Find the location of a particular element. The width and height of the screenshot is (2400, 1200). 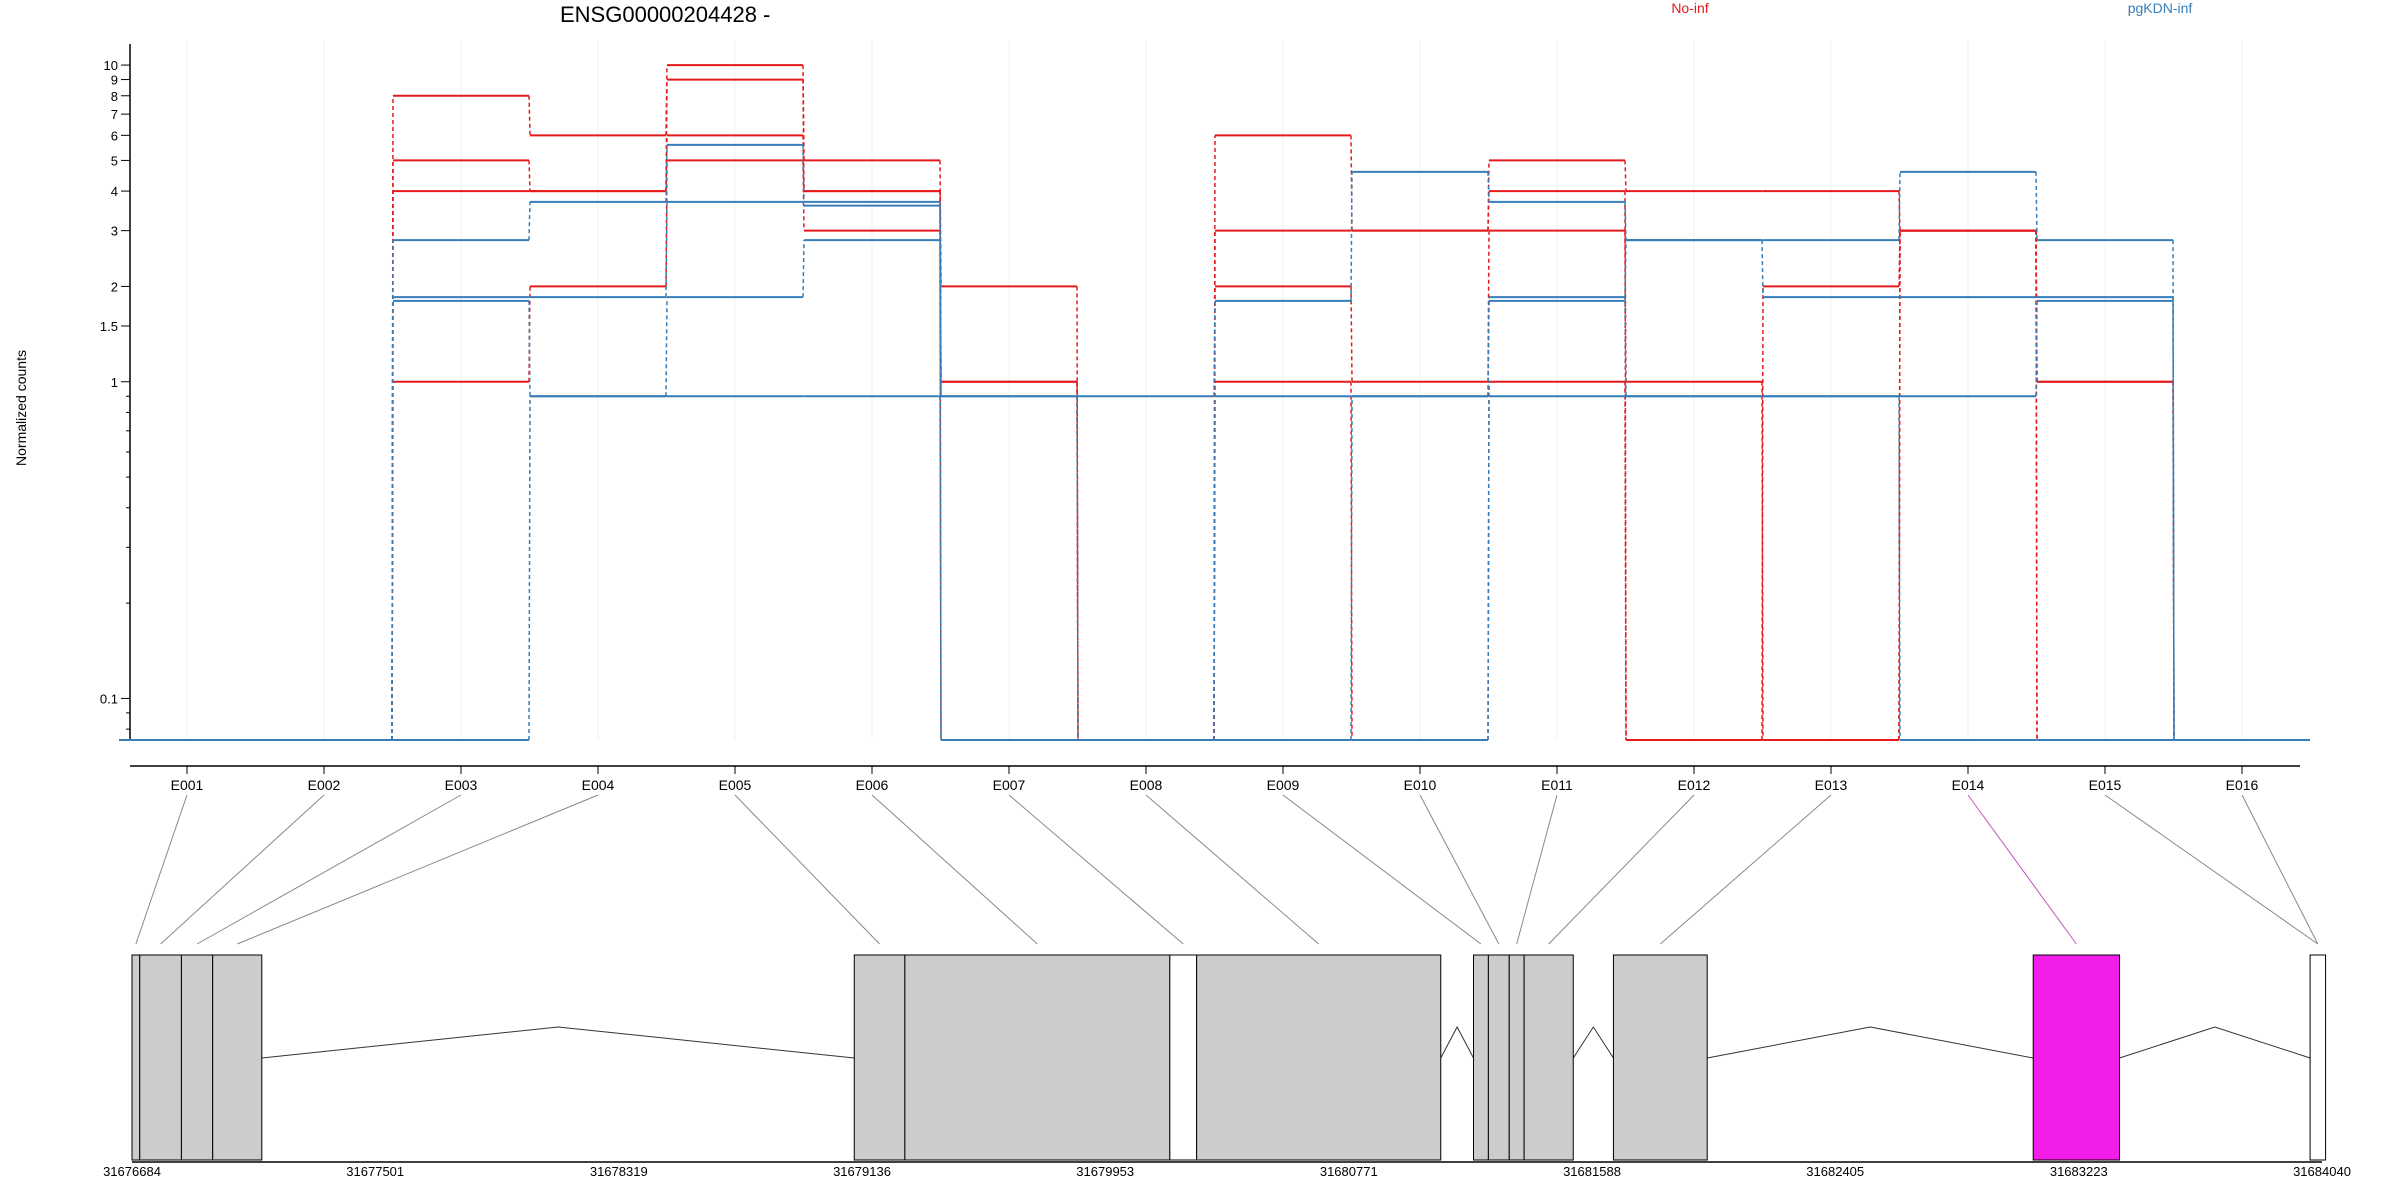

x-tick-label: E015 is located at coordinates (2105, 785).